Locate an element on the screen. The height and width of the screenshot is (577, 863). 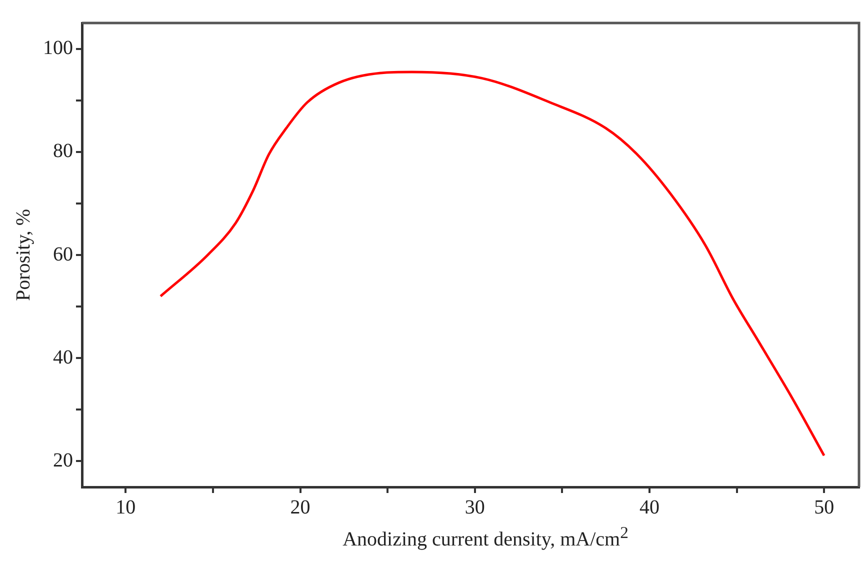
x-axis-title: Anodizing current density, mA/cm$^{2}$ is located at coordinates (486, 537).